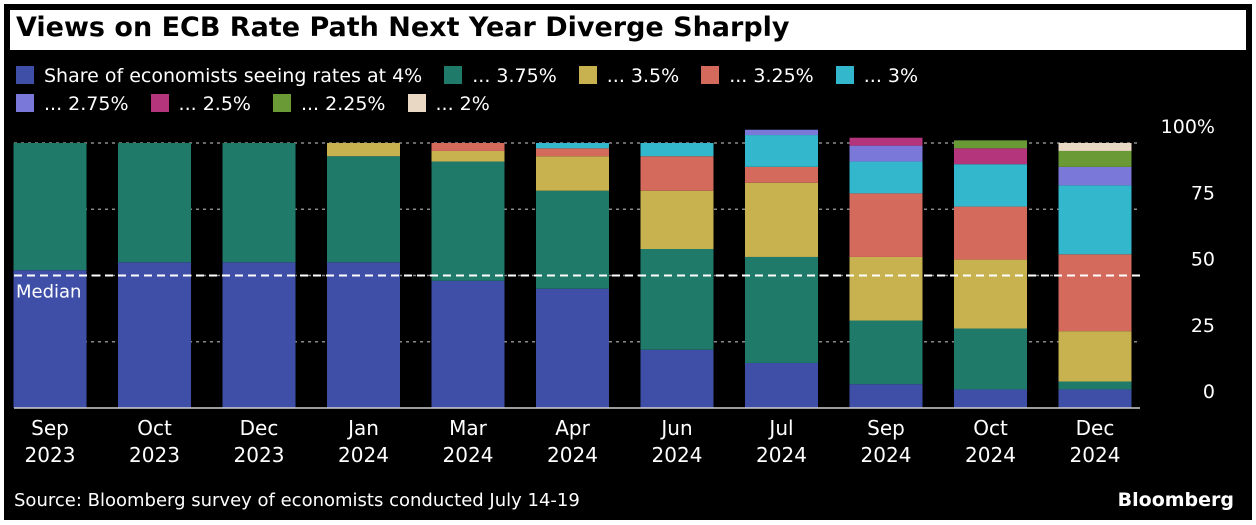 This screenshot has width=1256, height=525. What do you see at coordinates (1209, 392) in the screenshot?
I see `y-tick-label: 0` at bounding box center [1209, 392].